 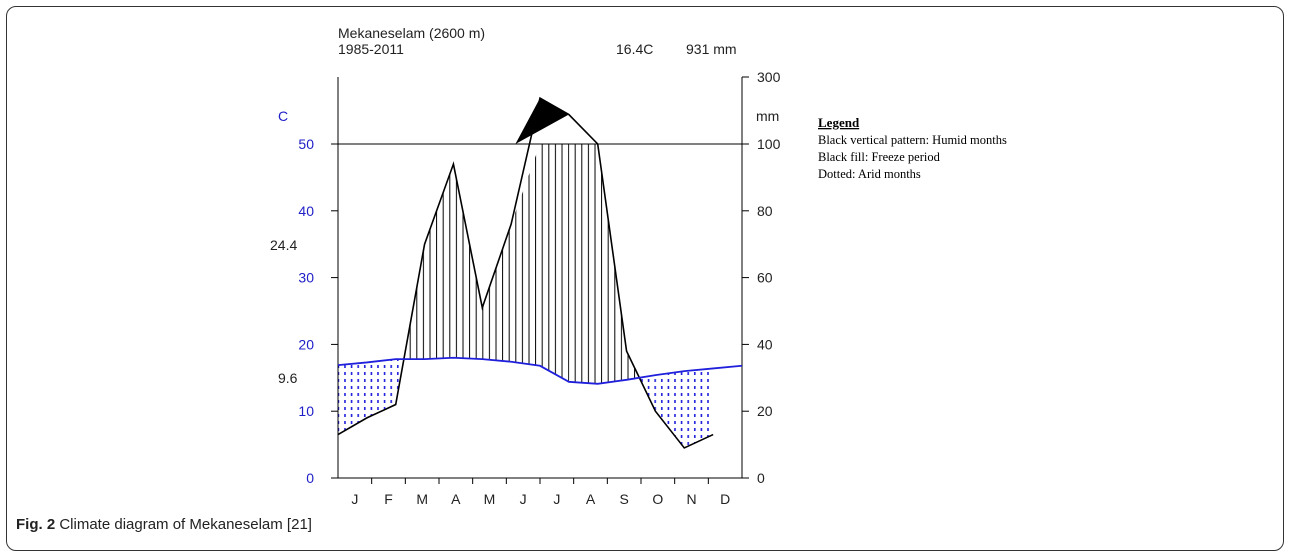 I want to click on station-title: Mekaneselam (2600 m), so click(x=411, y=33).